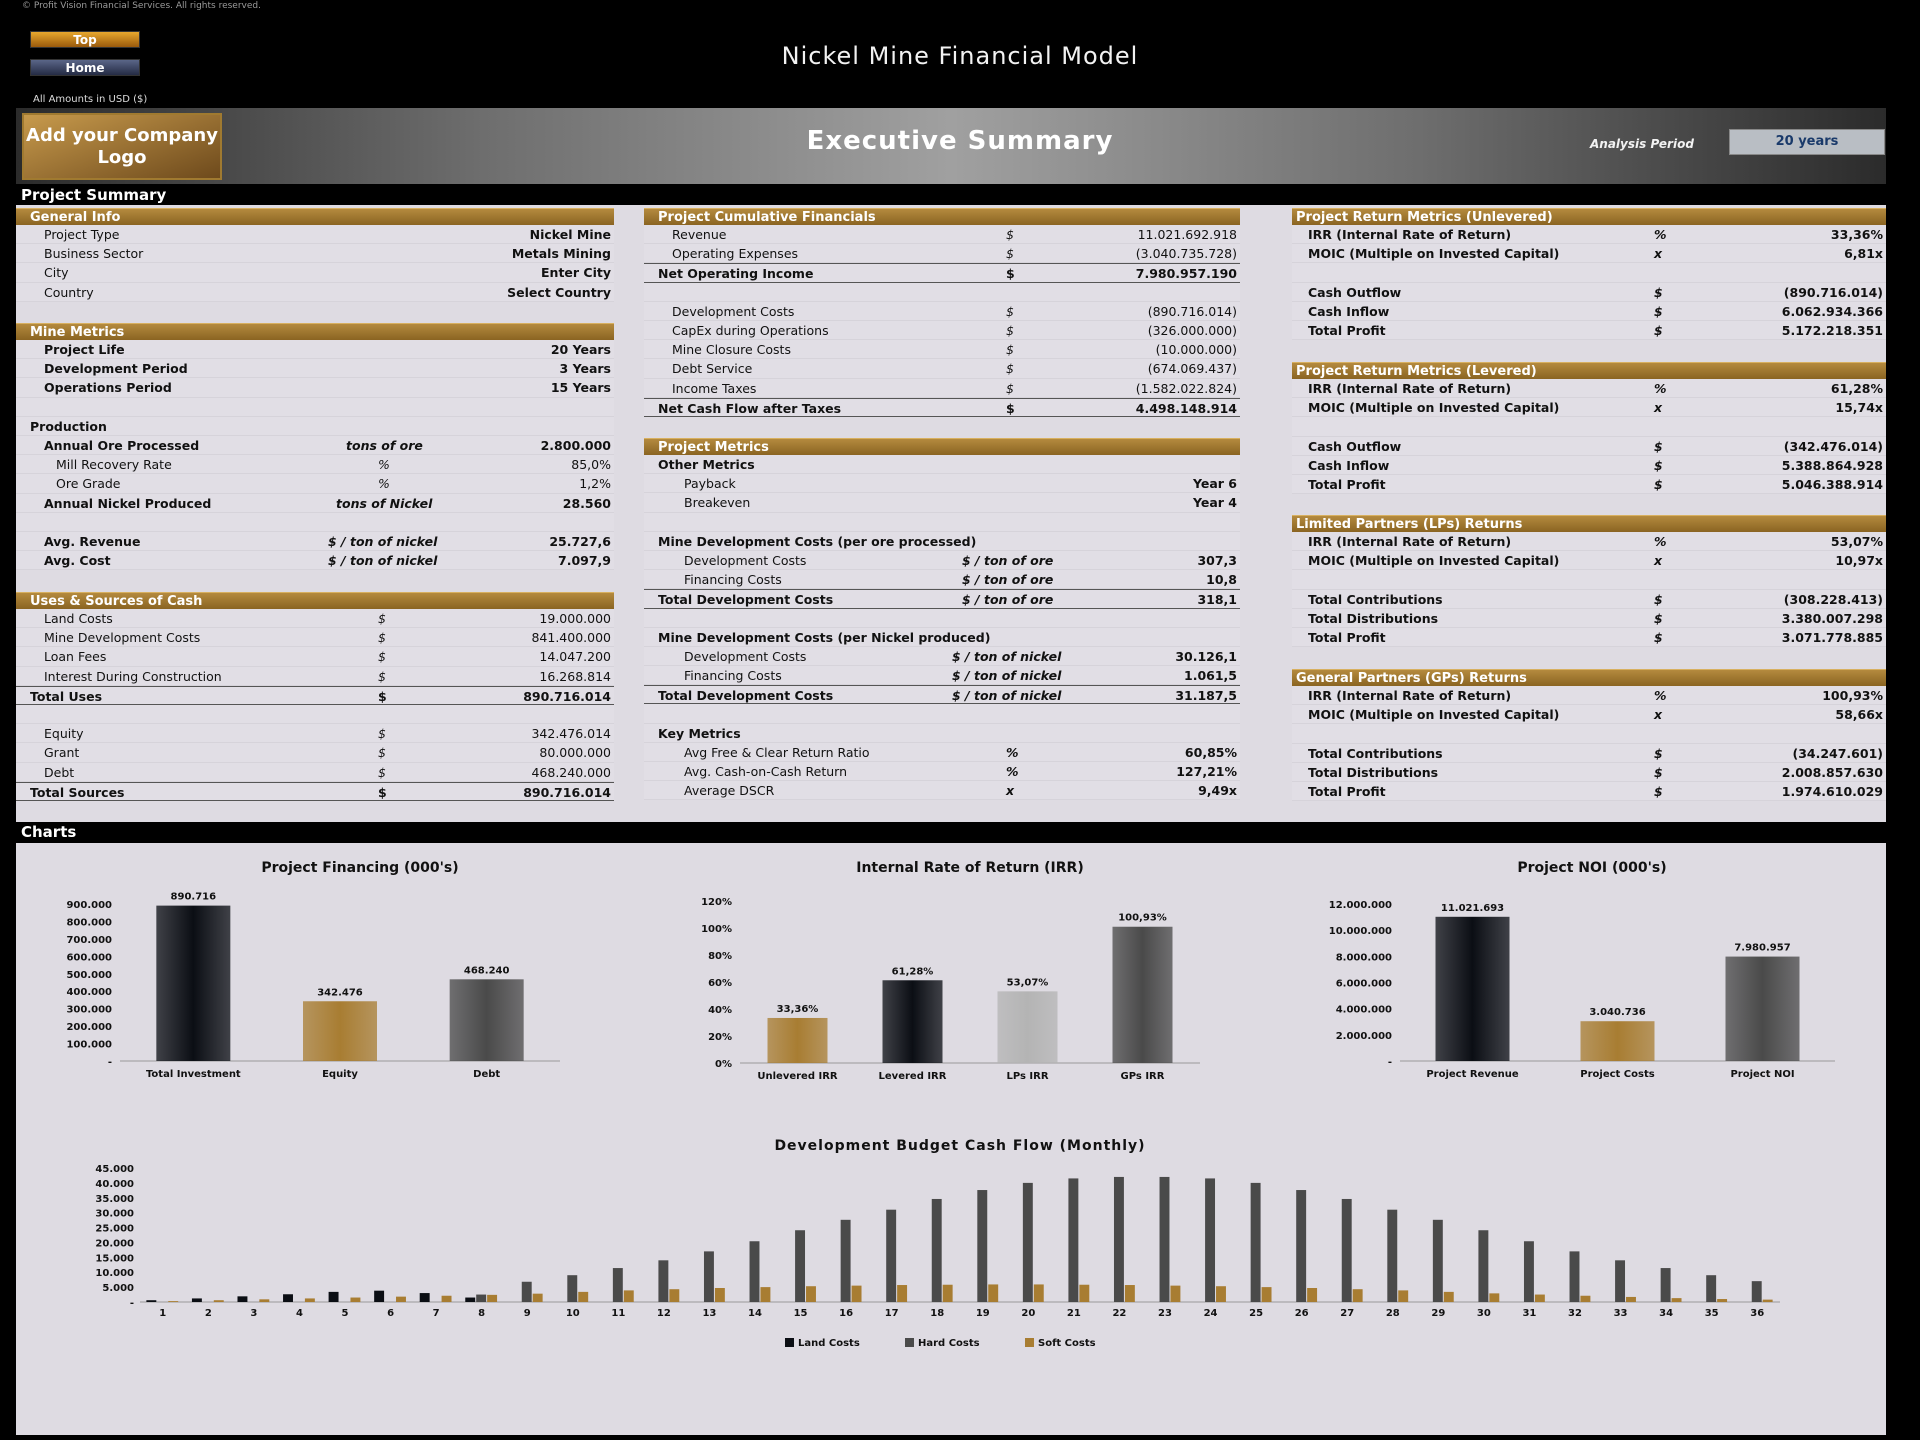 The height and width of the screenshot is (1440, 1920). What do you see at coordinates (315, 600) in the screenshot?
I see `uses-sources-header: Uses & Sources of Cash` at bounding box center [315, 600].